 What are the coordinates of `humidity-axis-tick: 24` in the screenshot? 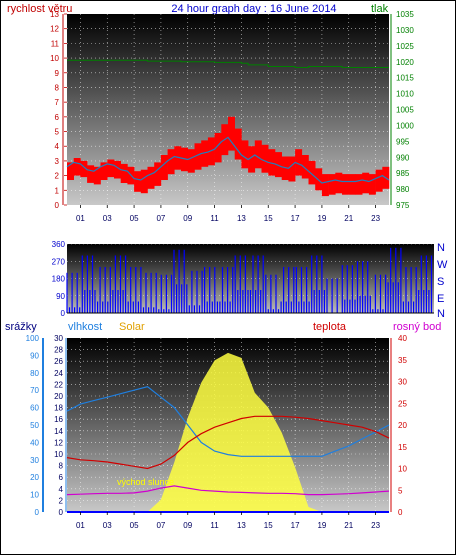 It's located at (58, 373).